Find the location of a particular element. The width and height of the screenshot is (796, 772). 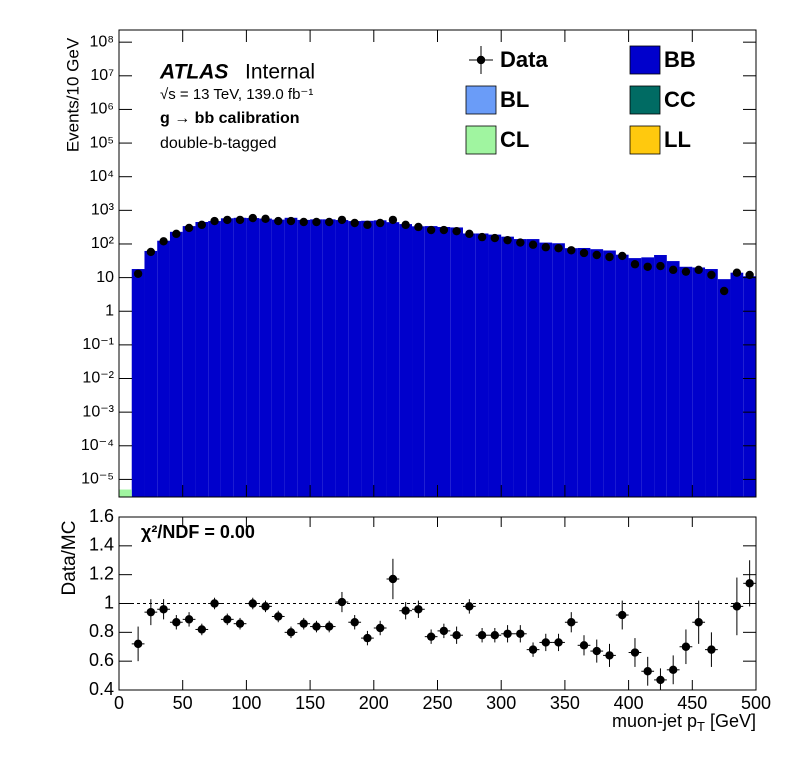

x-tick-label: 250 is located at coordinates (437, 703).